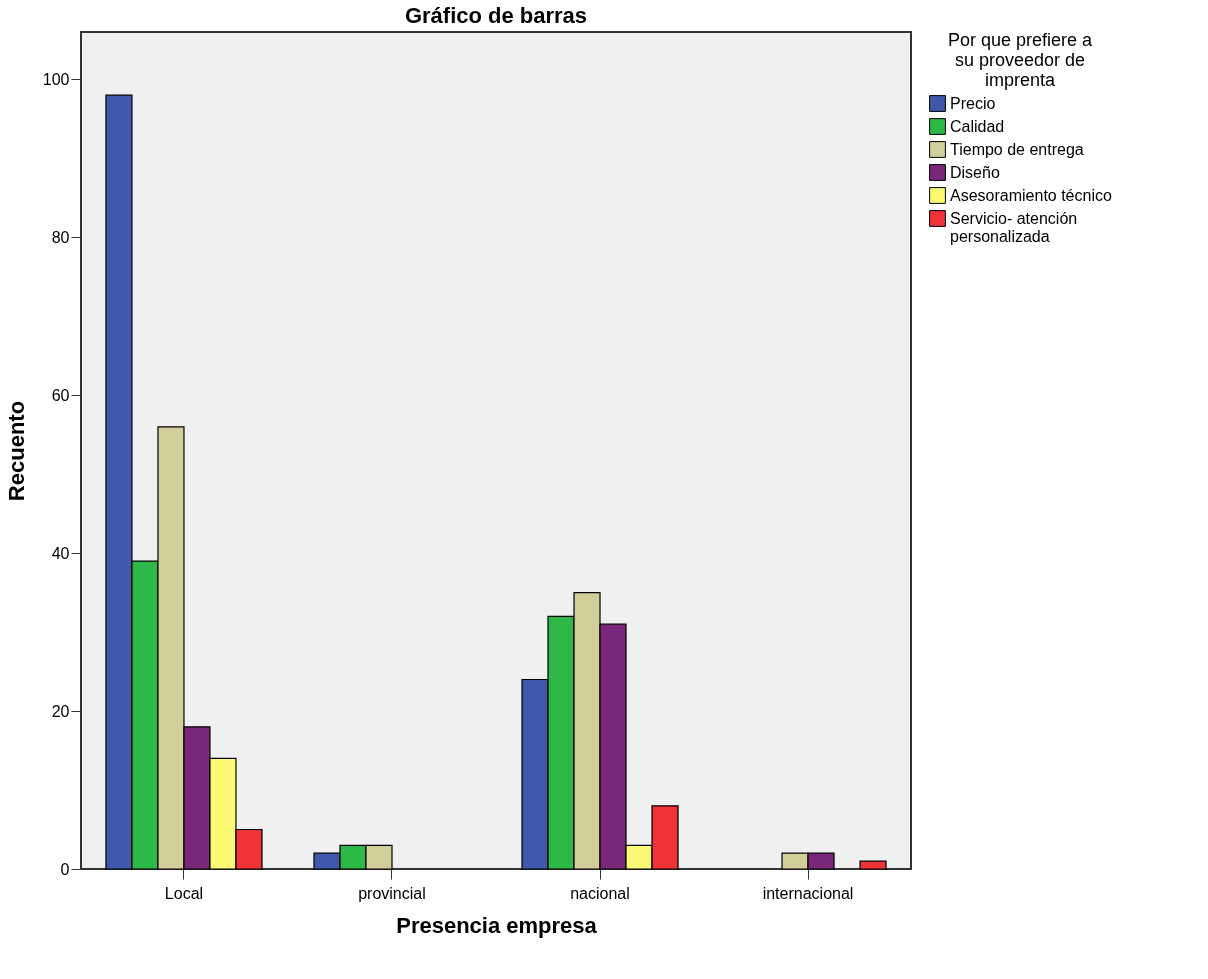 This screenshot has width=1208, height=979. What do you see at coordinates (973, 103) in the screenshot?
I see `legend-label: Precio` at bounding box center [973, 103].